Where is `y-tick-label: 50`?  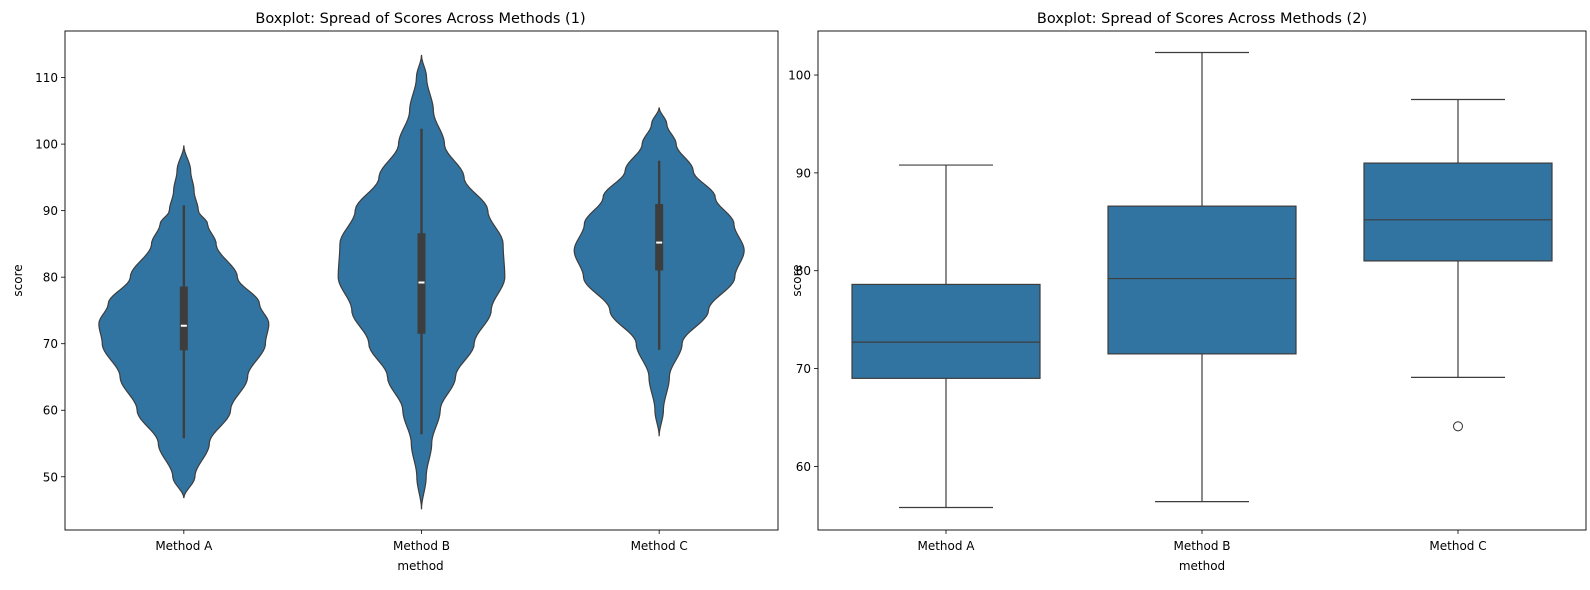 y-tick-label: 50 is located at coordinates (50, 477).